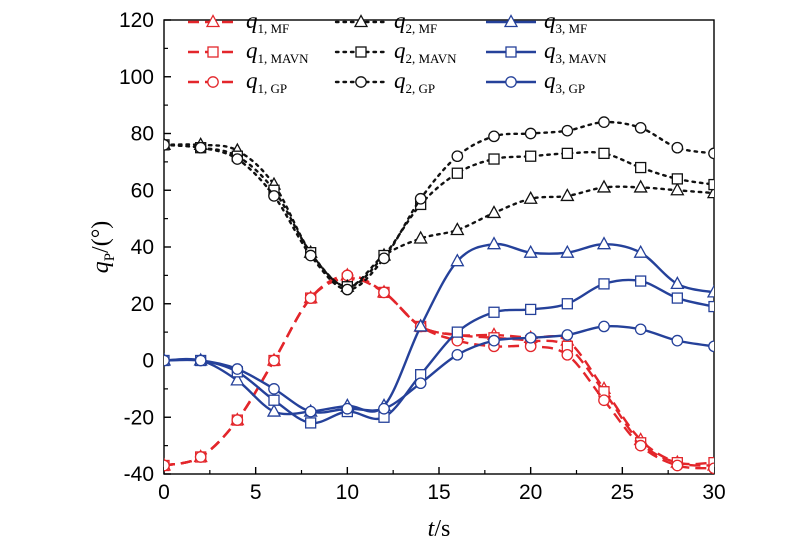 The width and height of the screenshot is (800, 546). Describe the element at coordinates (564, 82) in the screenshot. I see `legend-label: q3, GP` at that location.